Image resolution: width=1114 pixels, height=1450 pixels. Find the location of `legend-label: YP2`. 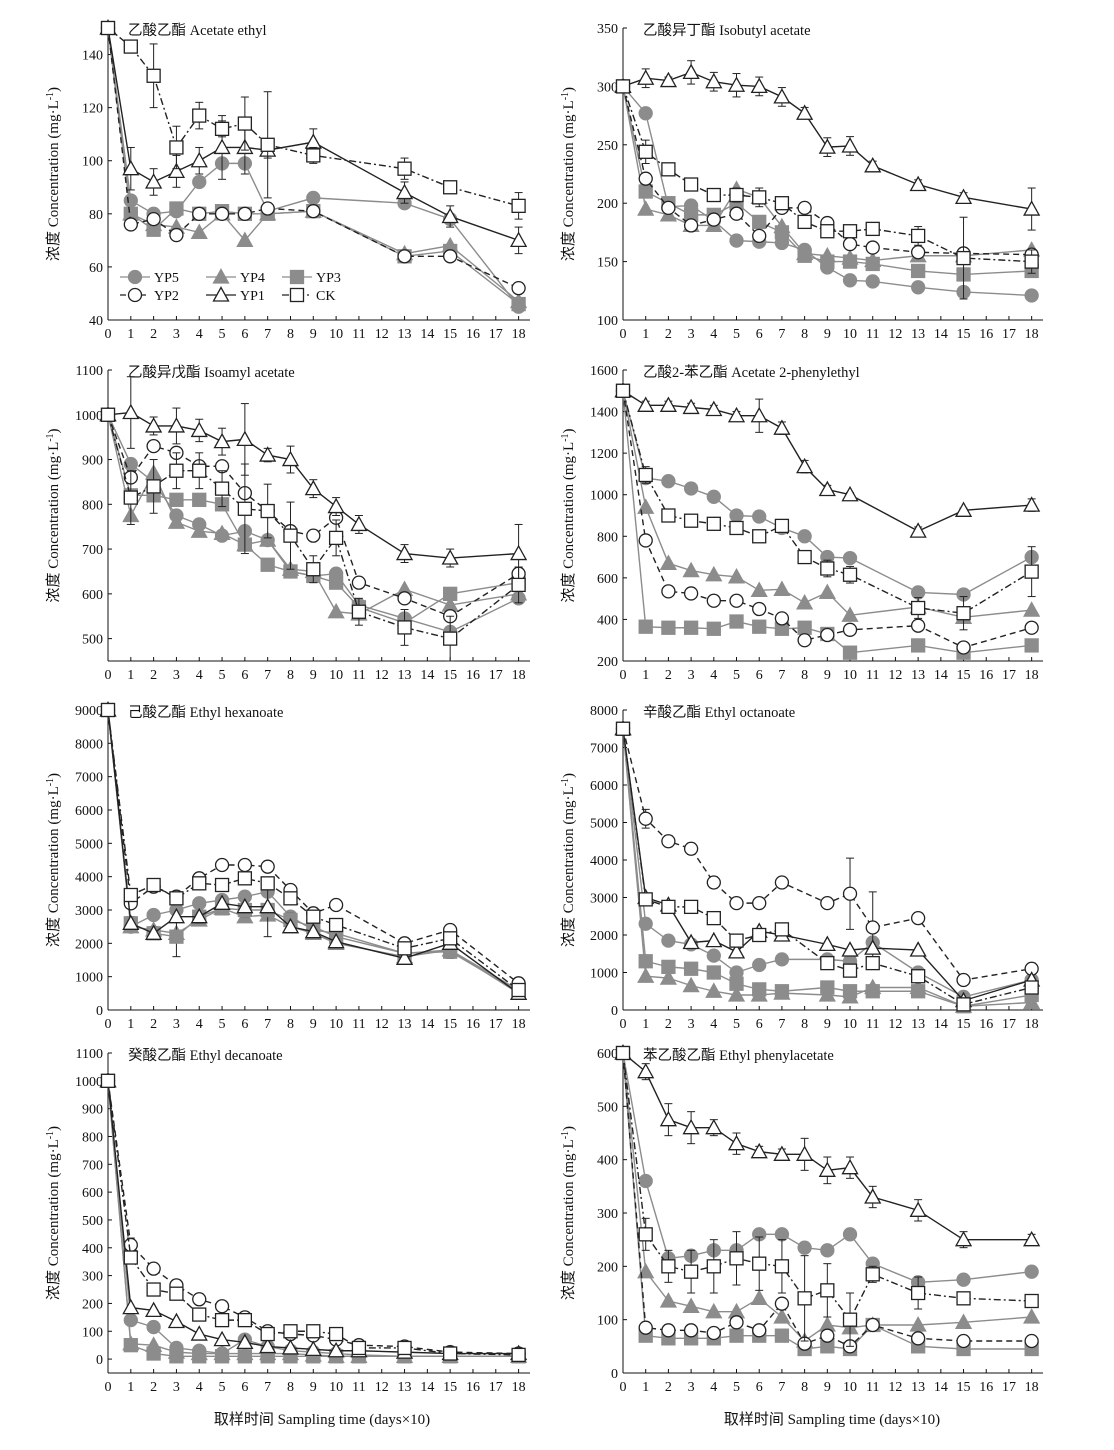

legend-label: YP2 is located at coordinates (166, 296).